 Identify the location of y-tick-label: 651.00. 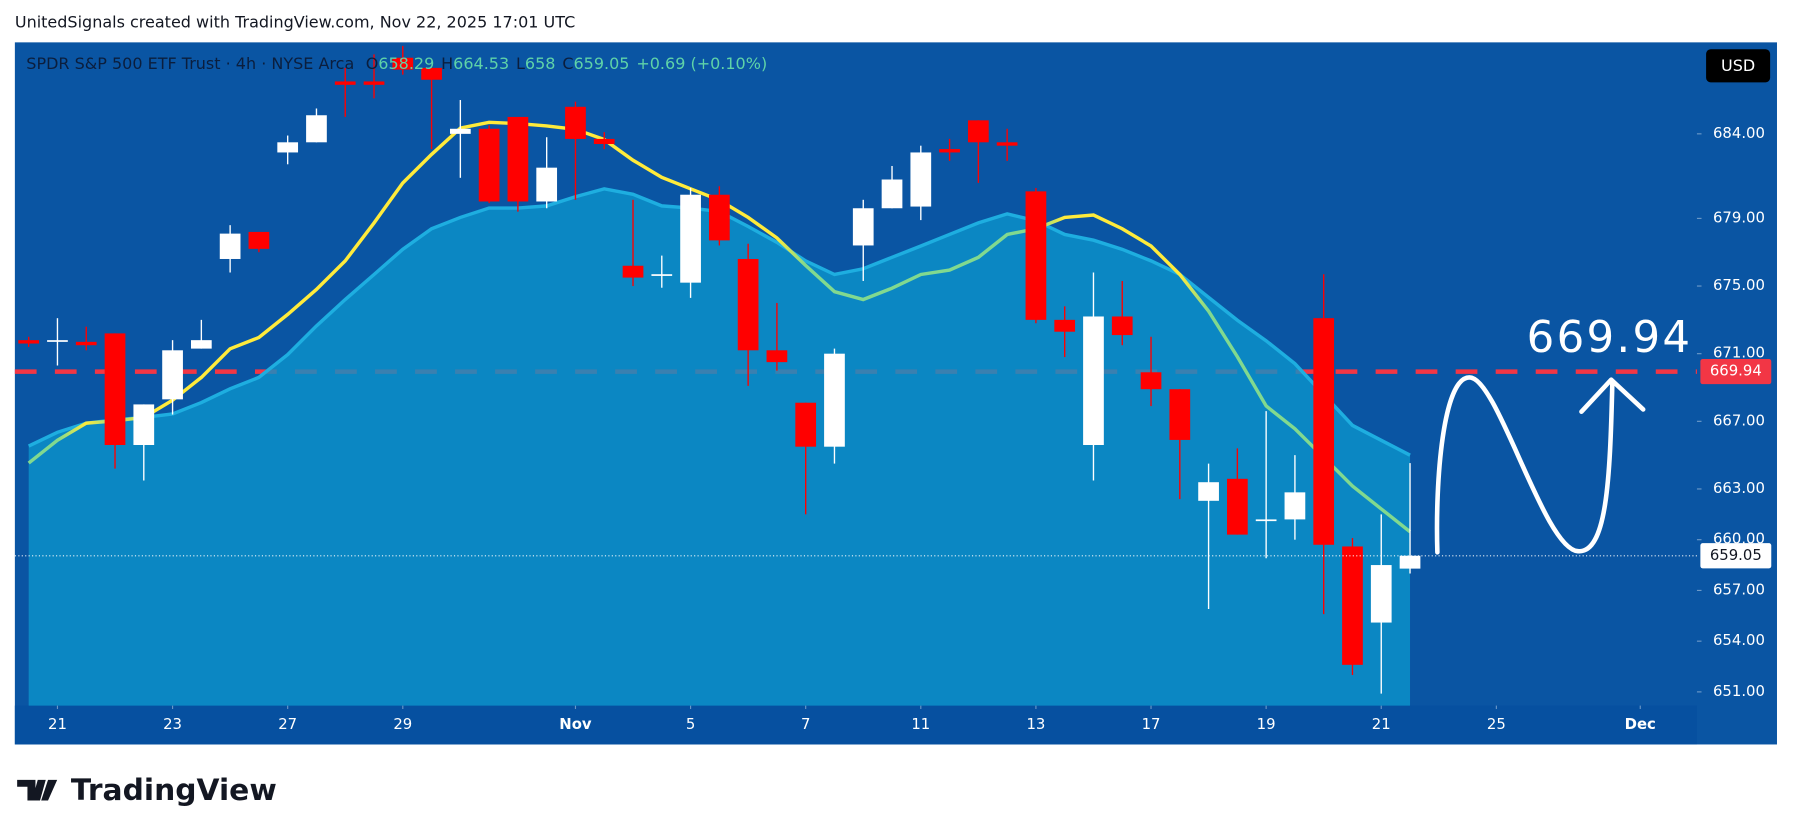
(1739, 691).